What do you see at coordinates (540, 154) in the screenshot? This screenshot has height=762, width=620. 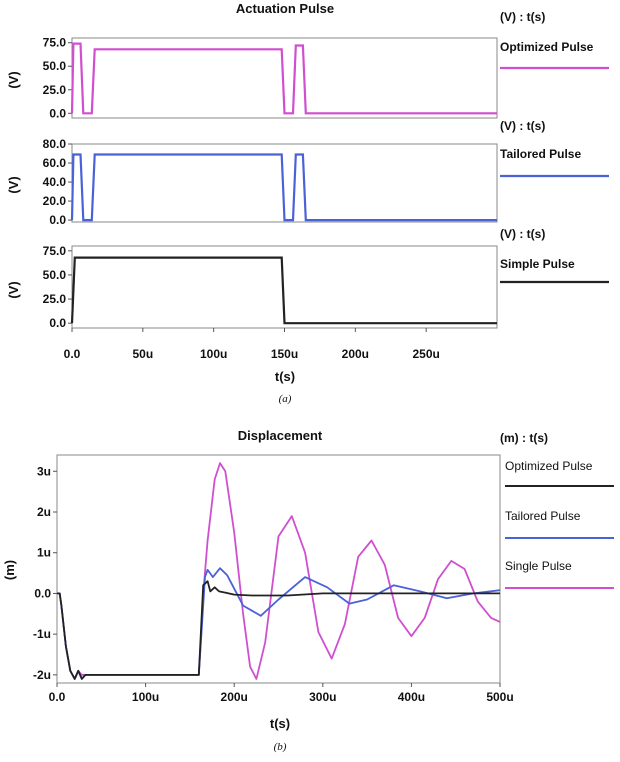 I see `tailored-legend-label: Tailored Pulse` at bounding box center [540, 154].